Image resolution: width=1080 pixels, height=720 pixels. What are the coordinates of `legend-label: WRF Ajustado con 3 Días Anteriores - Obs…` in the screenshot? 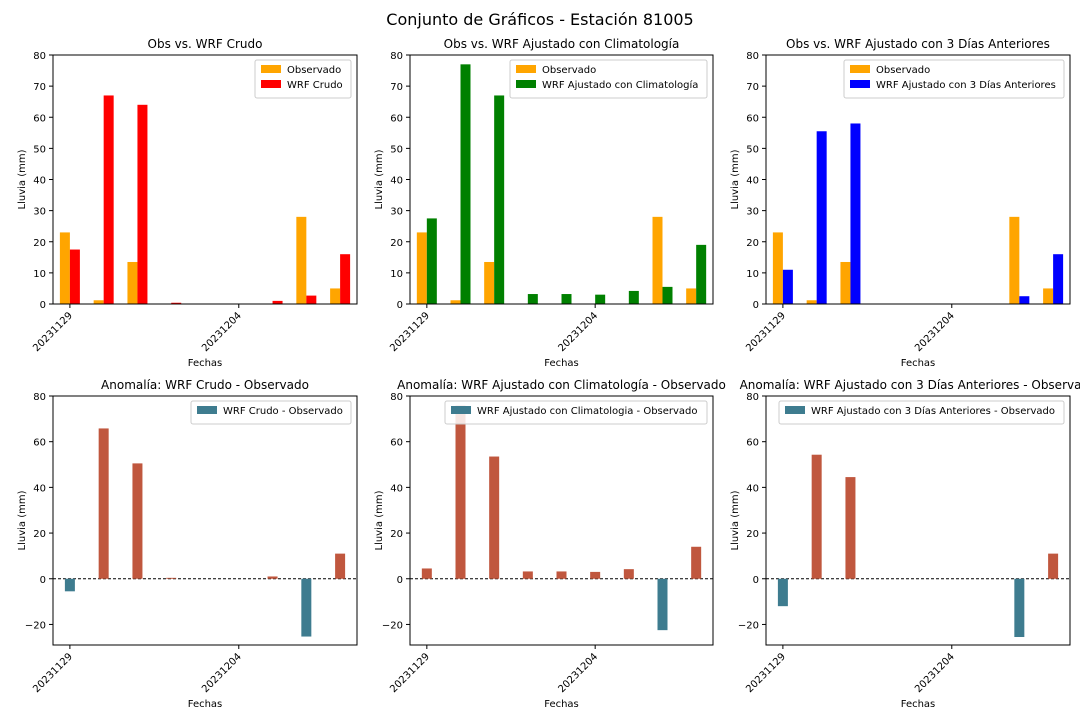 It's located at (933, 411).